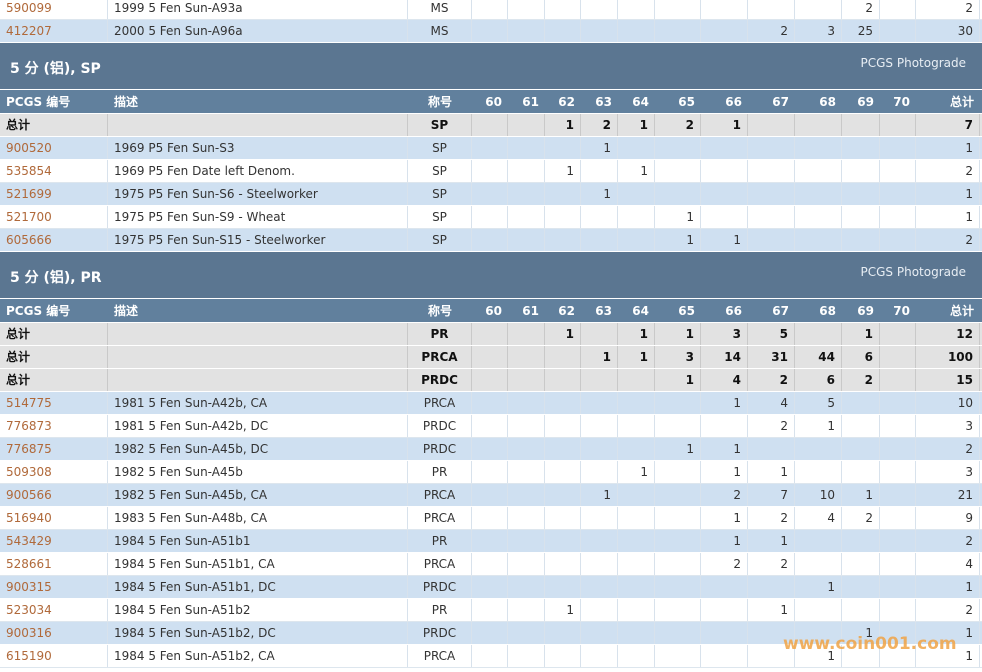 Image resolution: width=982 pixels, height=672 pixels. What do you see at coordinates (948, 125) in the screenshot?
I see `row-total: 7` at bounding box center [948, 125].